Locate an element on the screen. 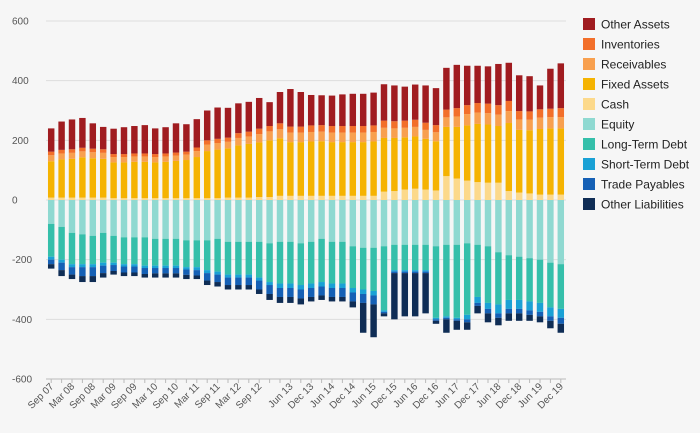 The width and height of the screenshot is (700, 433). y-tick-label: 400 is located at coordinates (20, 81).